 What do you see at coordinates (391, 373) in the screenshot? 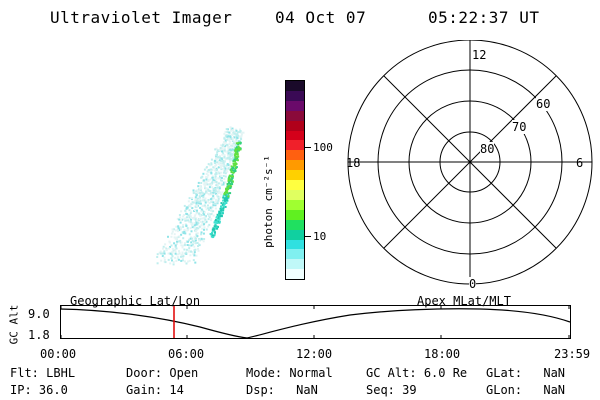
I see `info-gcalt-label: GC Alt:` at bounding box center [391, 373].